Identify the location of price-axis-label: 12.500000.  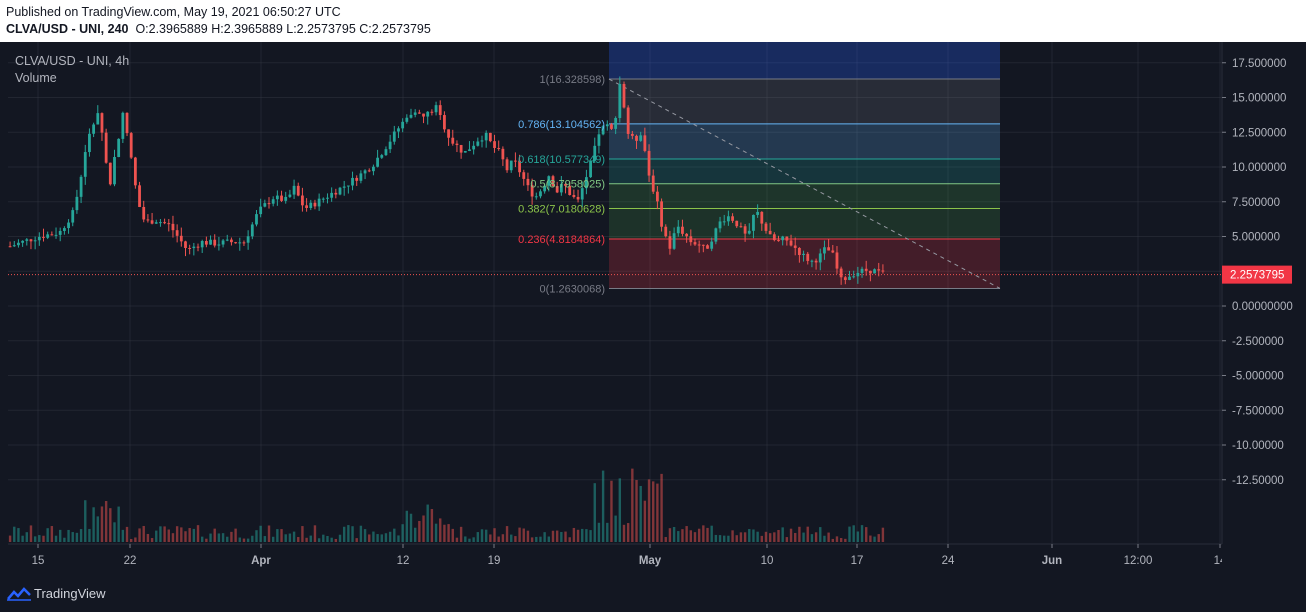
(1259, 133).